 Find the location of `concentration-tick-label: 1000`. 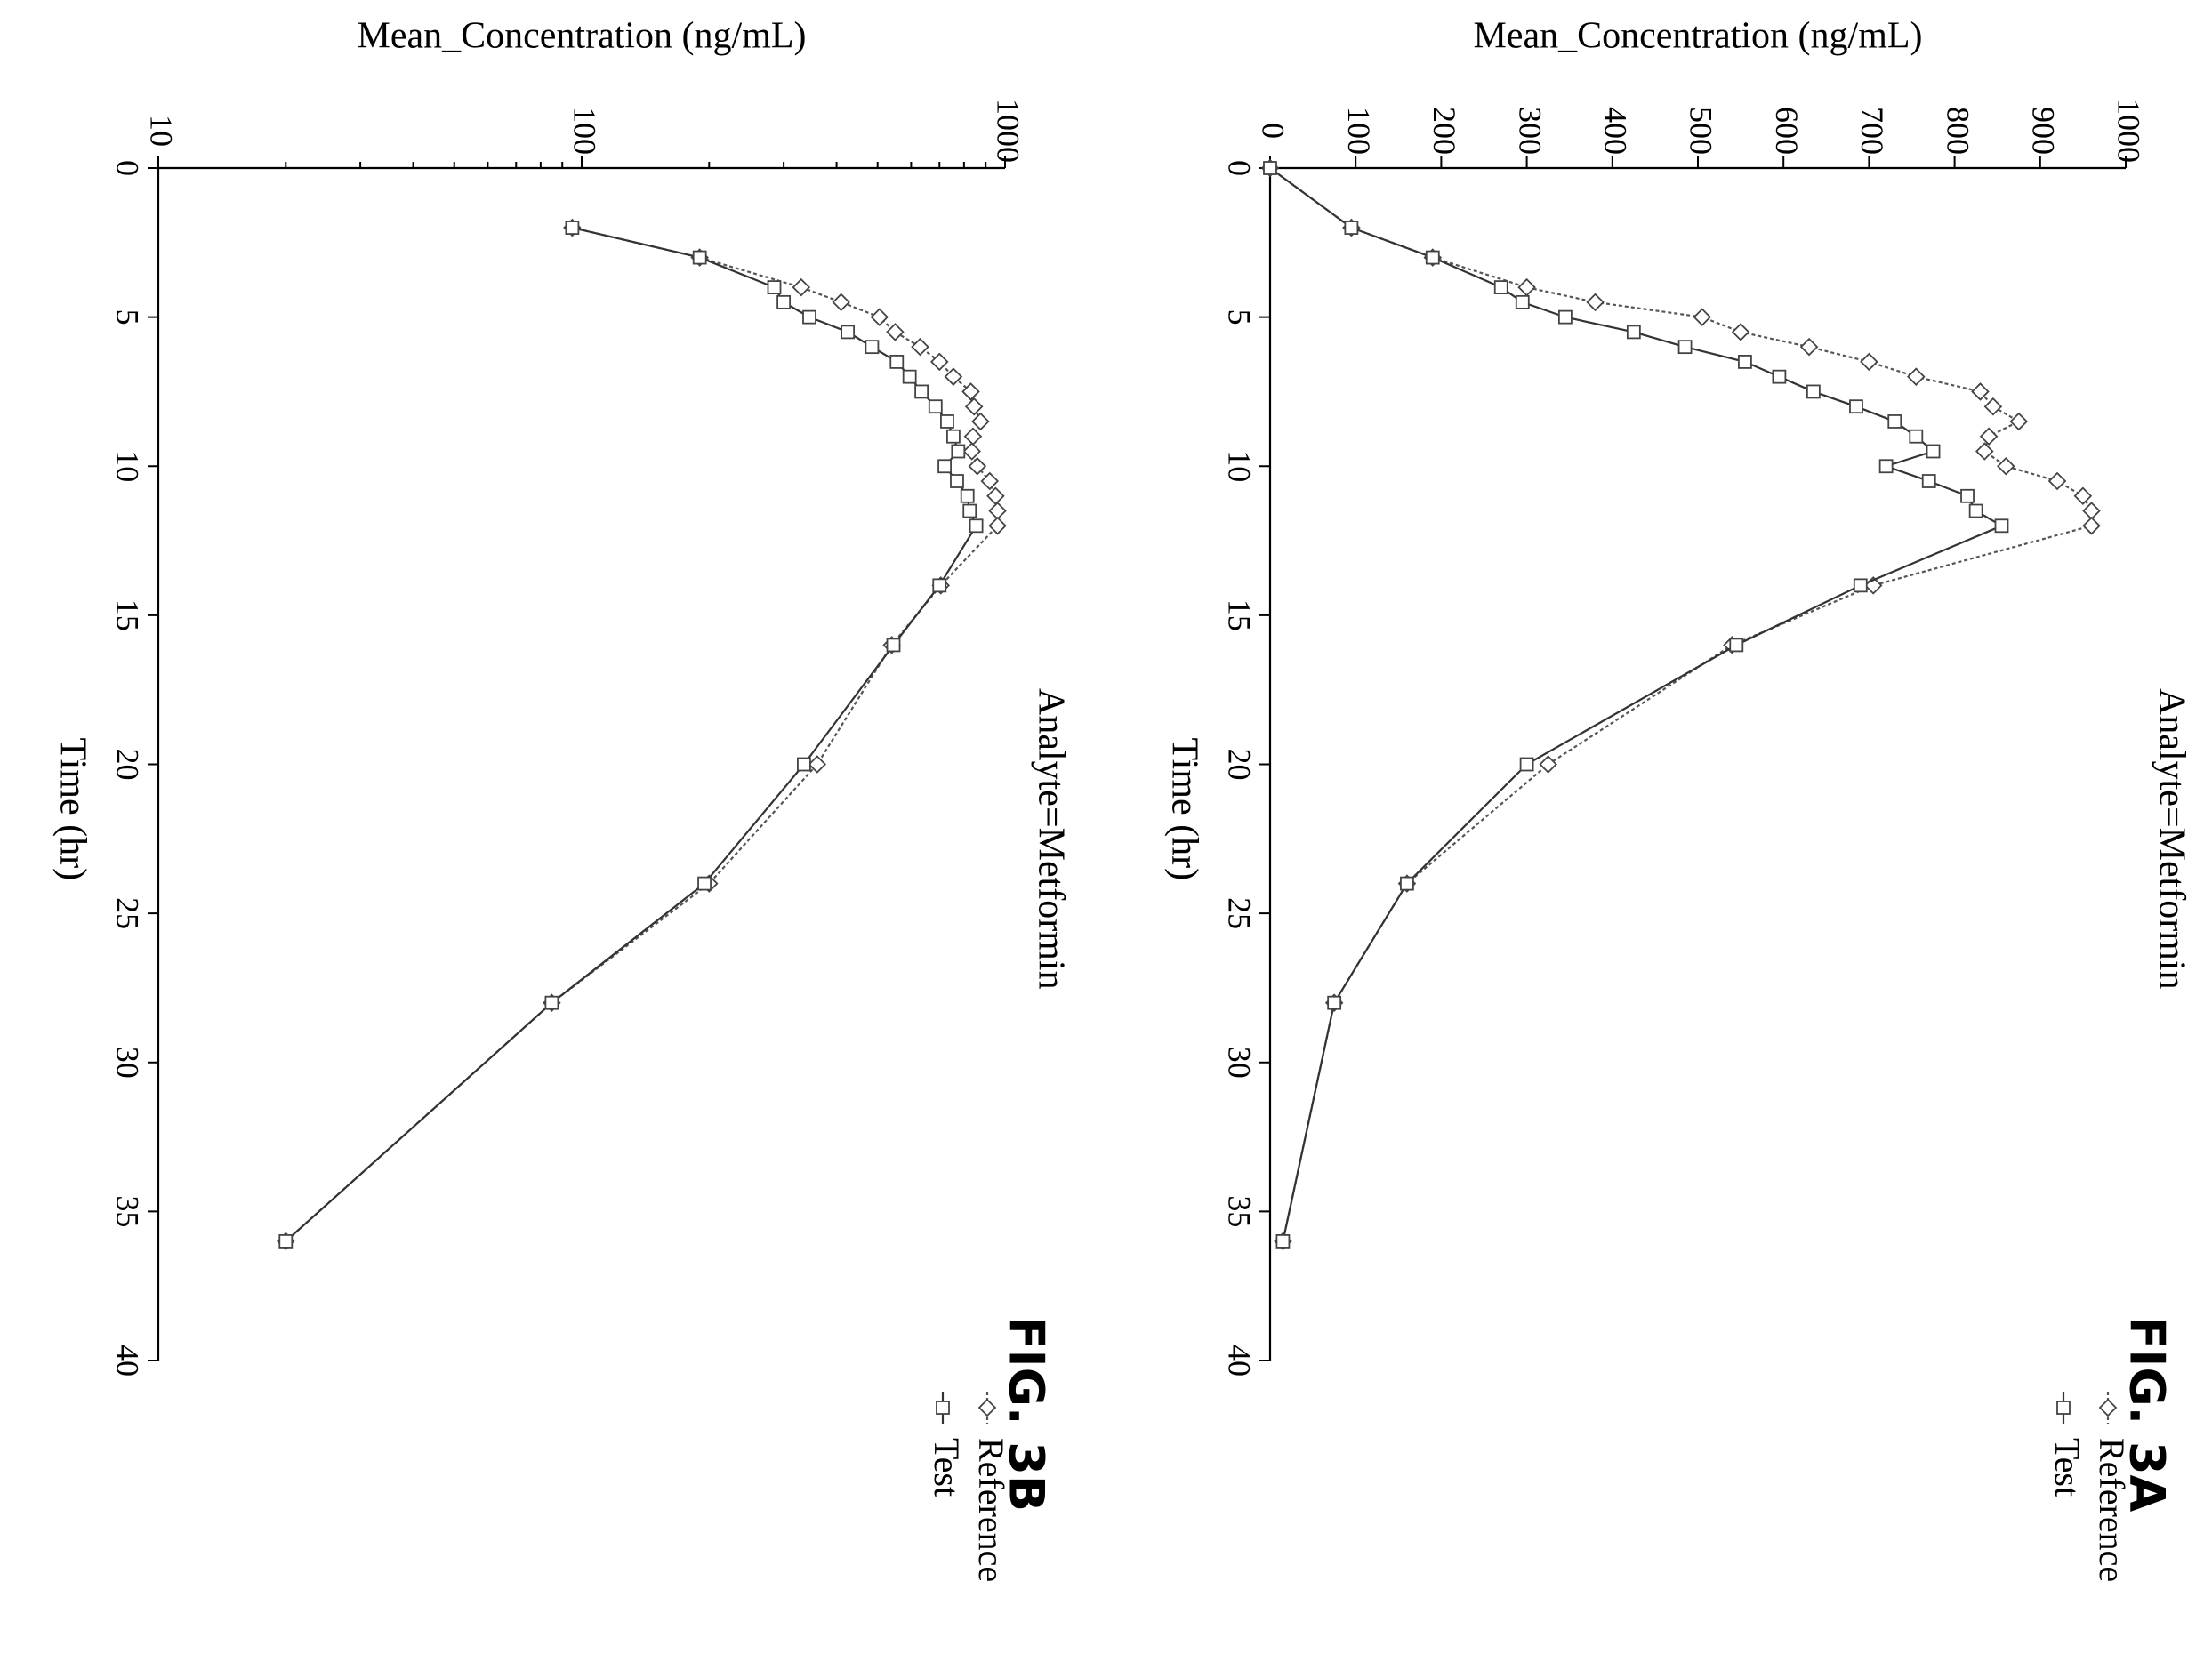

concentration-tick-label: 1000 is located at coordinates (2129, 131).